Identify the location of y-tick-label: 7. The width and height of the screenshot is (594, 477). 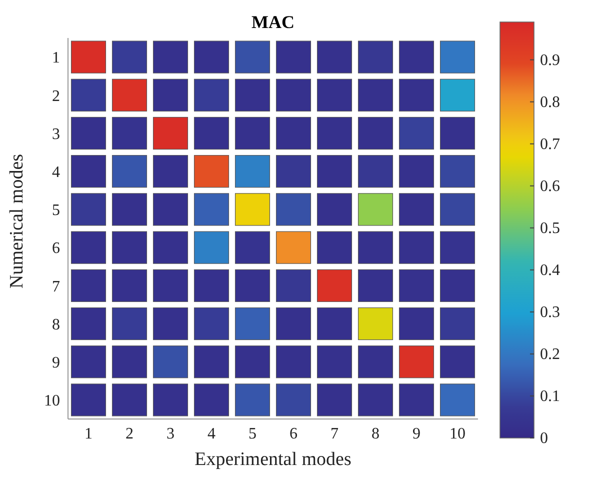
(56, 287).